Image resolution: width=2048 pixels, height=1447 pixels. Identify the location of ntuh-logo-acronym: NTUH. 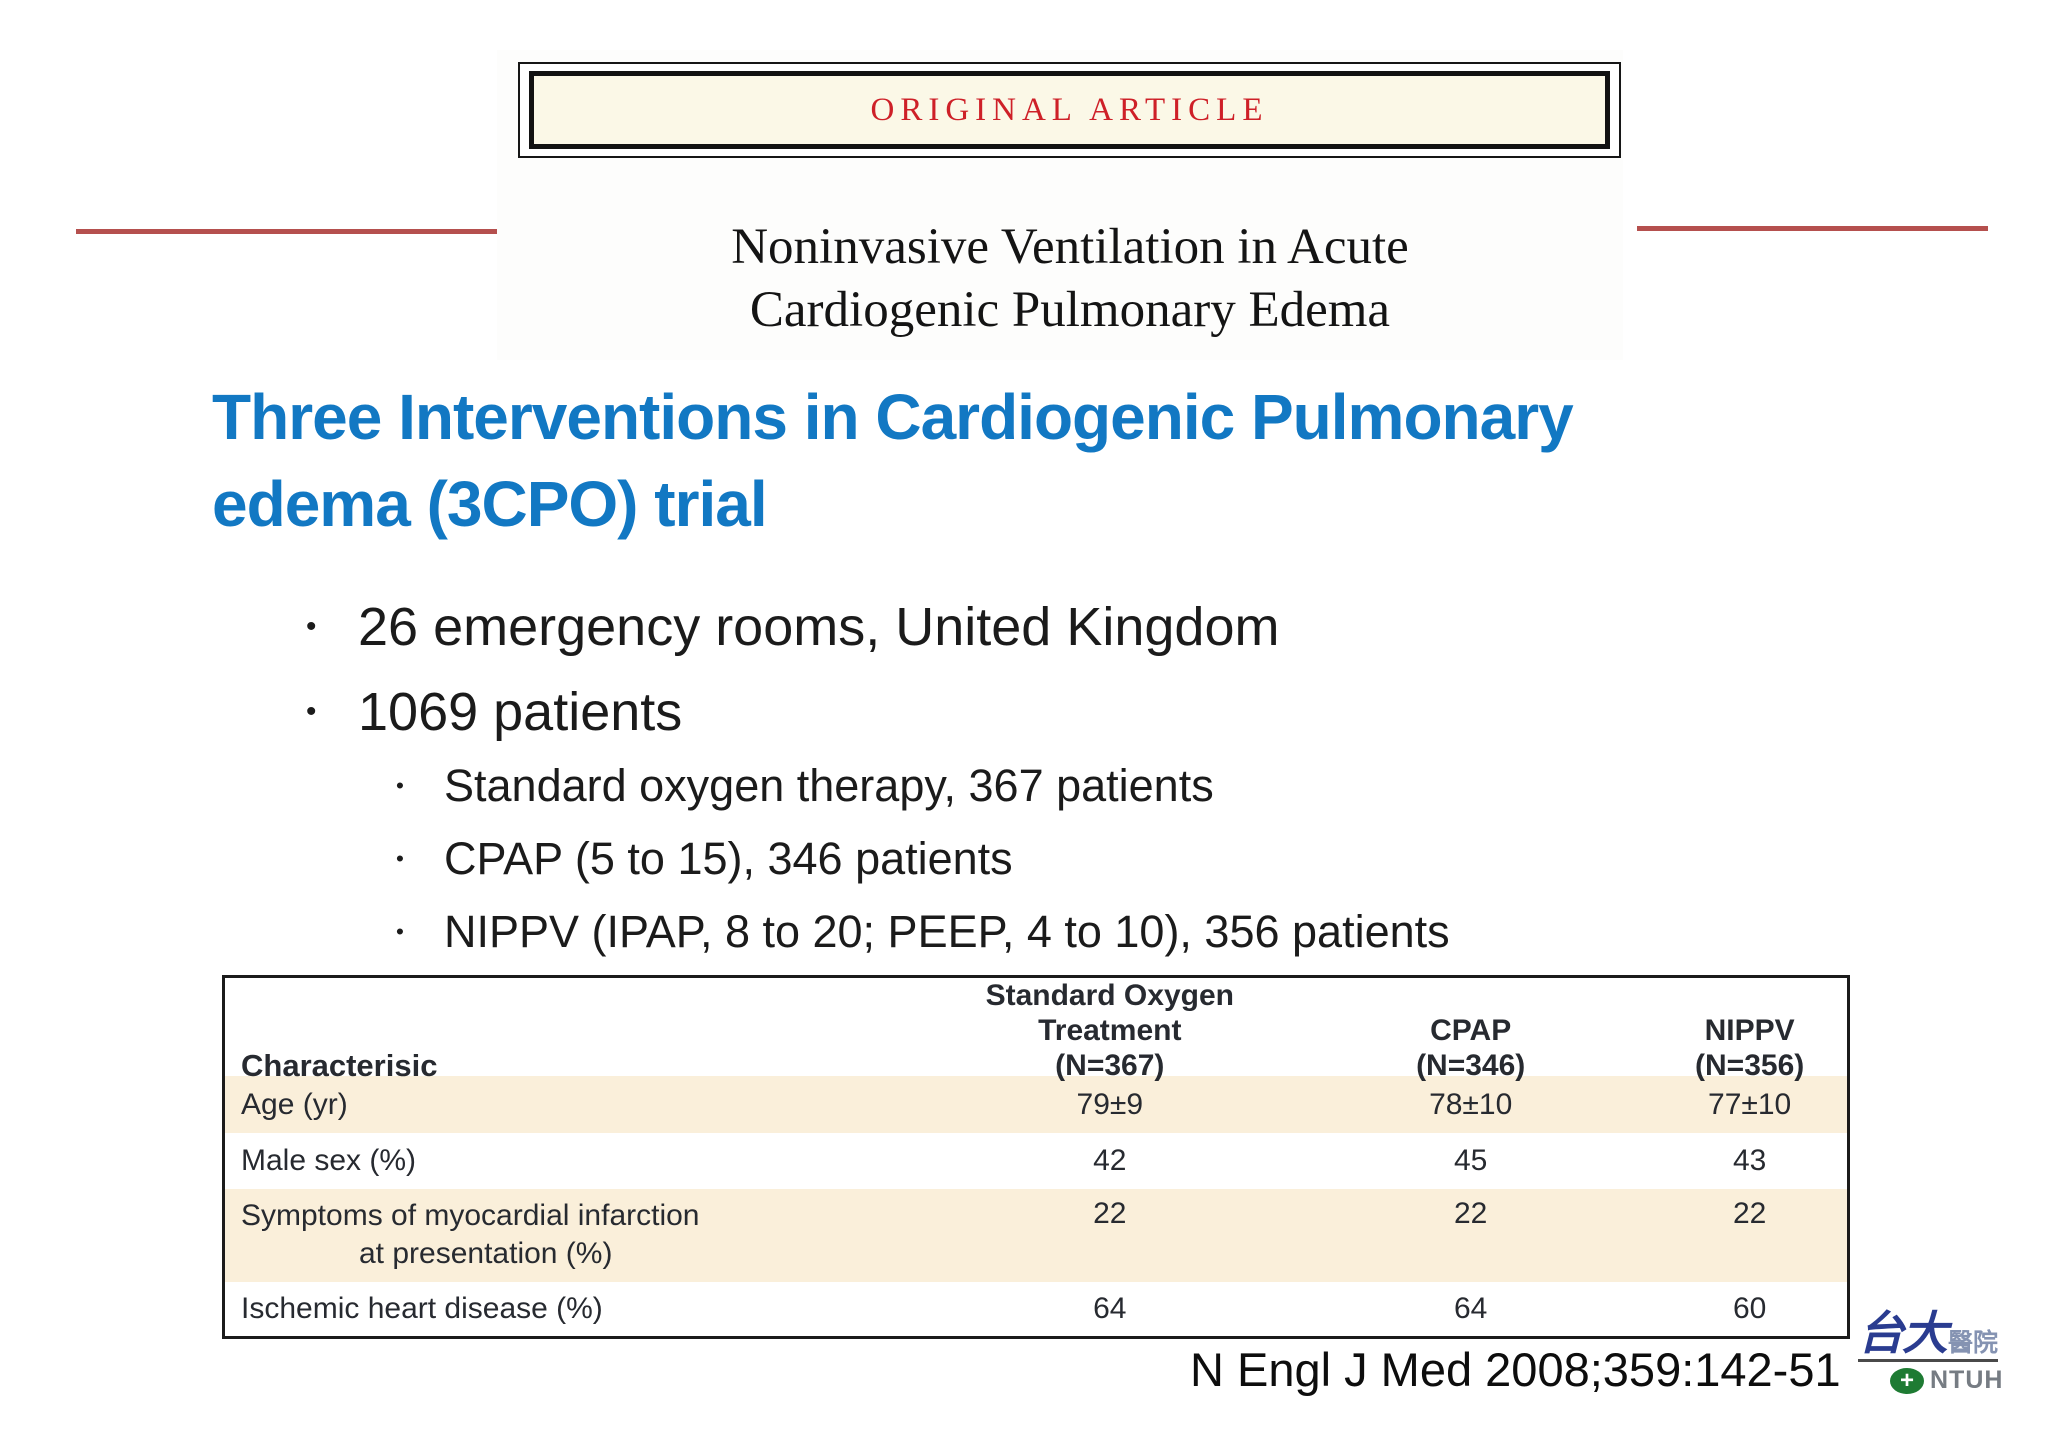
(1967, 1380).